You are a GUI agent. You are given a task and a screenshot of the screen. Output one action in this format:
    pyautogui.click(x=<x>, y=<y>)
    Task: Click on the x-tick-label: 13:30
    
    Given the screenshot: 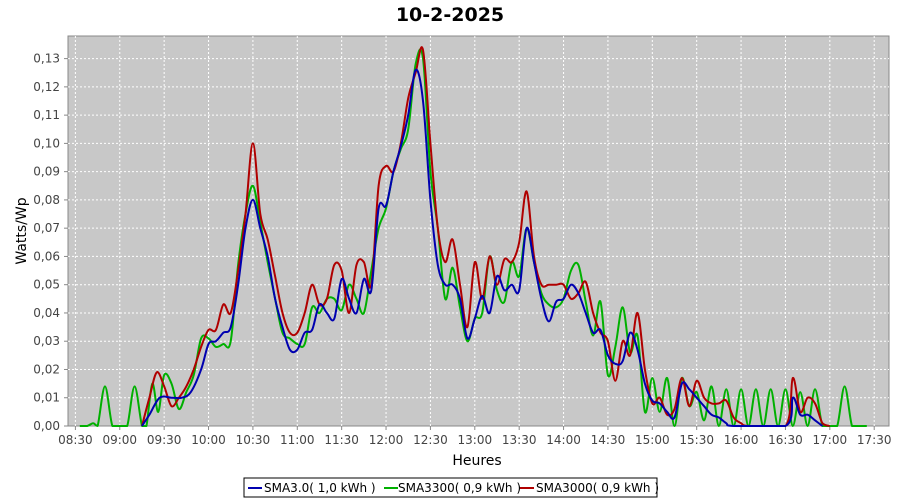 What is the action you would take?
    pyautogui.click(x=519, y=440)
    